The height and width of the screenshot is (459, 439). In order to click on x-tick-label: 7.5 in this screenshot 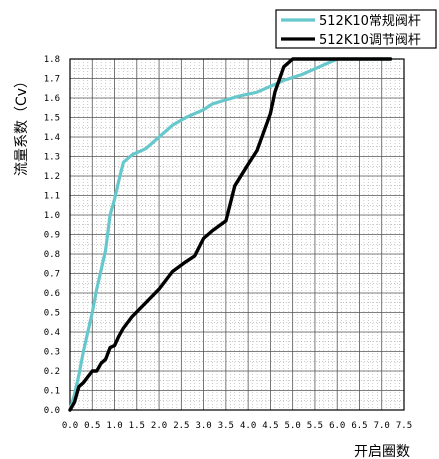, I will do `click(404, 426)`.